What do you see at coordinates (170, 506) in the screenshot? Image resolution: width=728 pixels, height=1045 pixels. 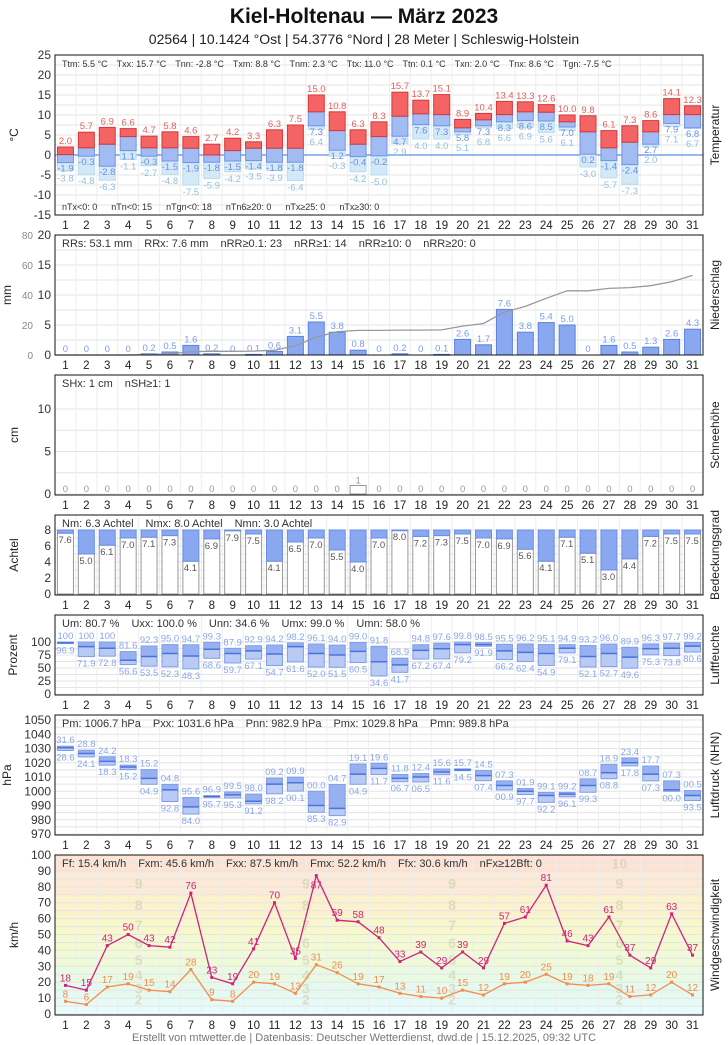 I see `x-tick-label: 6` at bounding box center [170, 506].